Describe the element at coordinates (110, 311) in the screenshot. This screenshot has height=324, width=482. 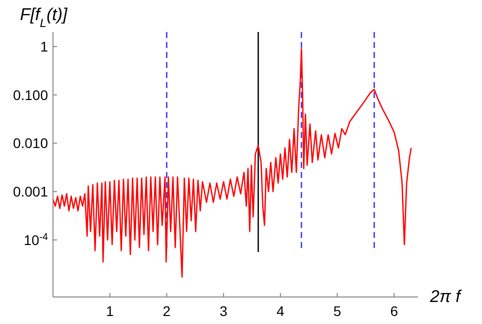
I see `x-tick-label: 1` at that location.